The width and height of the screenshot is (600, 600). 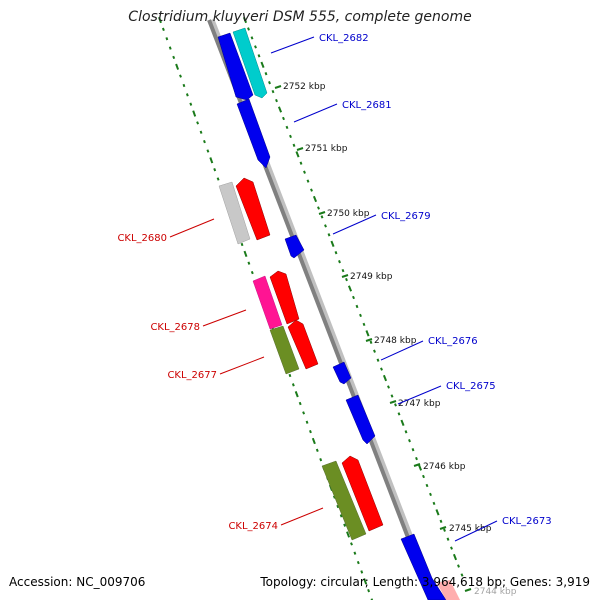 I want to click on scale-label: 2752 kbp, so click(x=304, y=87).